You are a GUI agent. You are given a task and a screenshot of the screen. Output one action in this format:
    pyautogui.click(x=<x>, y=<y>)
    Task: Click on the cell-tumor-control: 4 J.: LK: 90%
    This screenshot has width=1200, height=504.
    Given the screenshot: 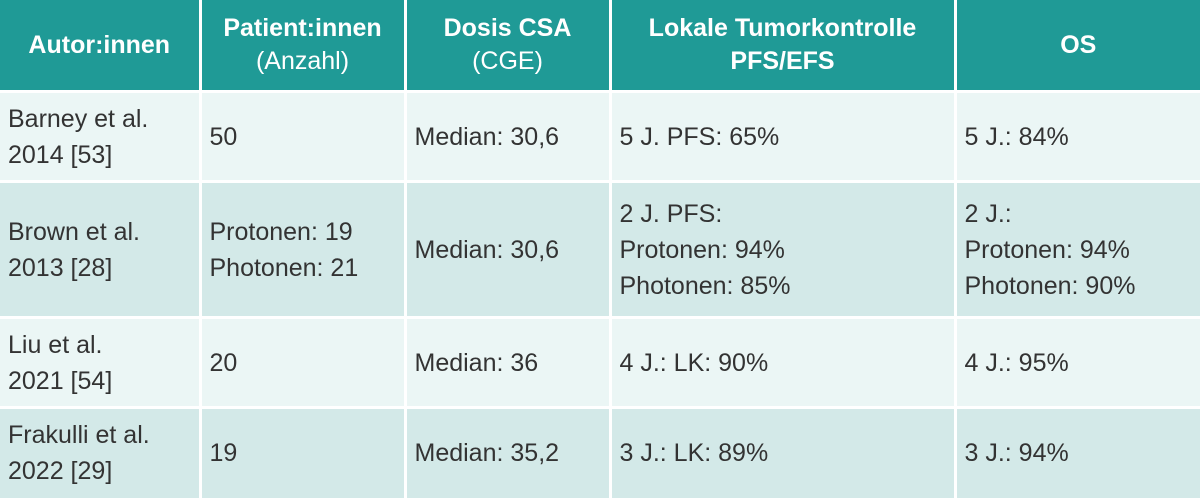 What is the action you would take?
    pyautogui.click(x=783, y=362)
    